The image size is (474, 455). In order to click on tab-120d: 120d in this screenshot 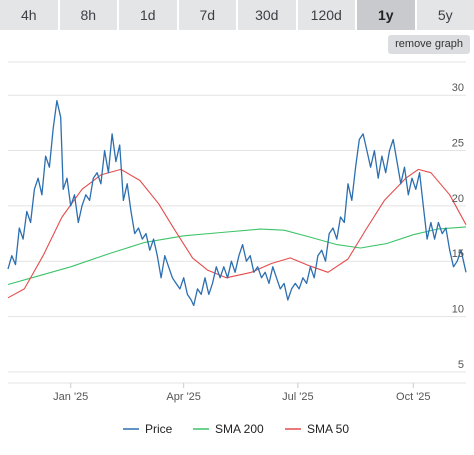, I will do `click(327, 15)`.